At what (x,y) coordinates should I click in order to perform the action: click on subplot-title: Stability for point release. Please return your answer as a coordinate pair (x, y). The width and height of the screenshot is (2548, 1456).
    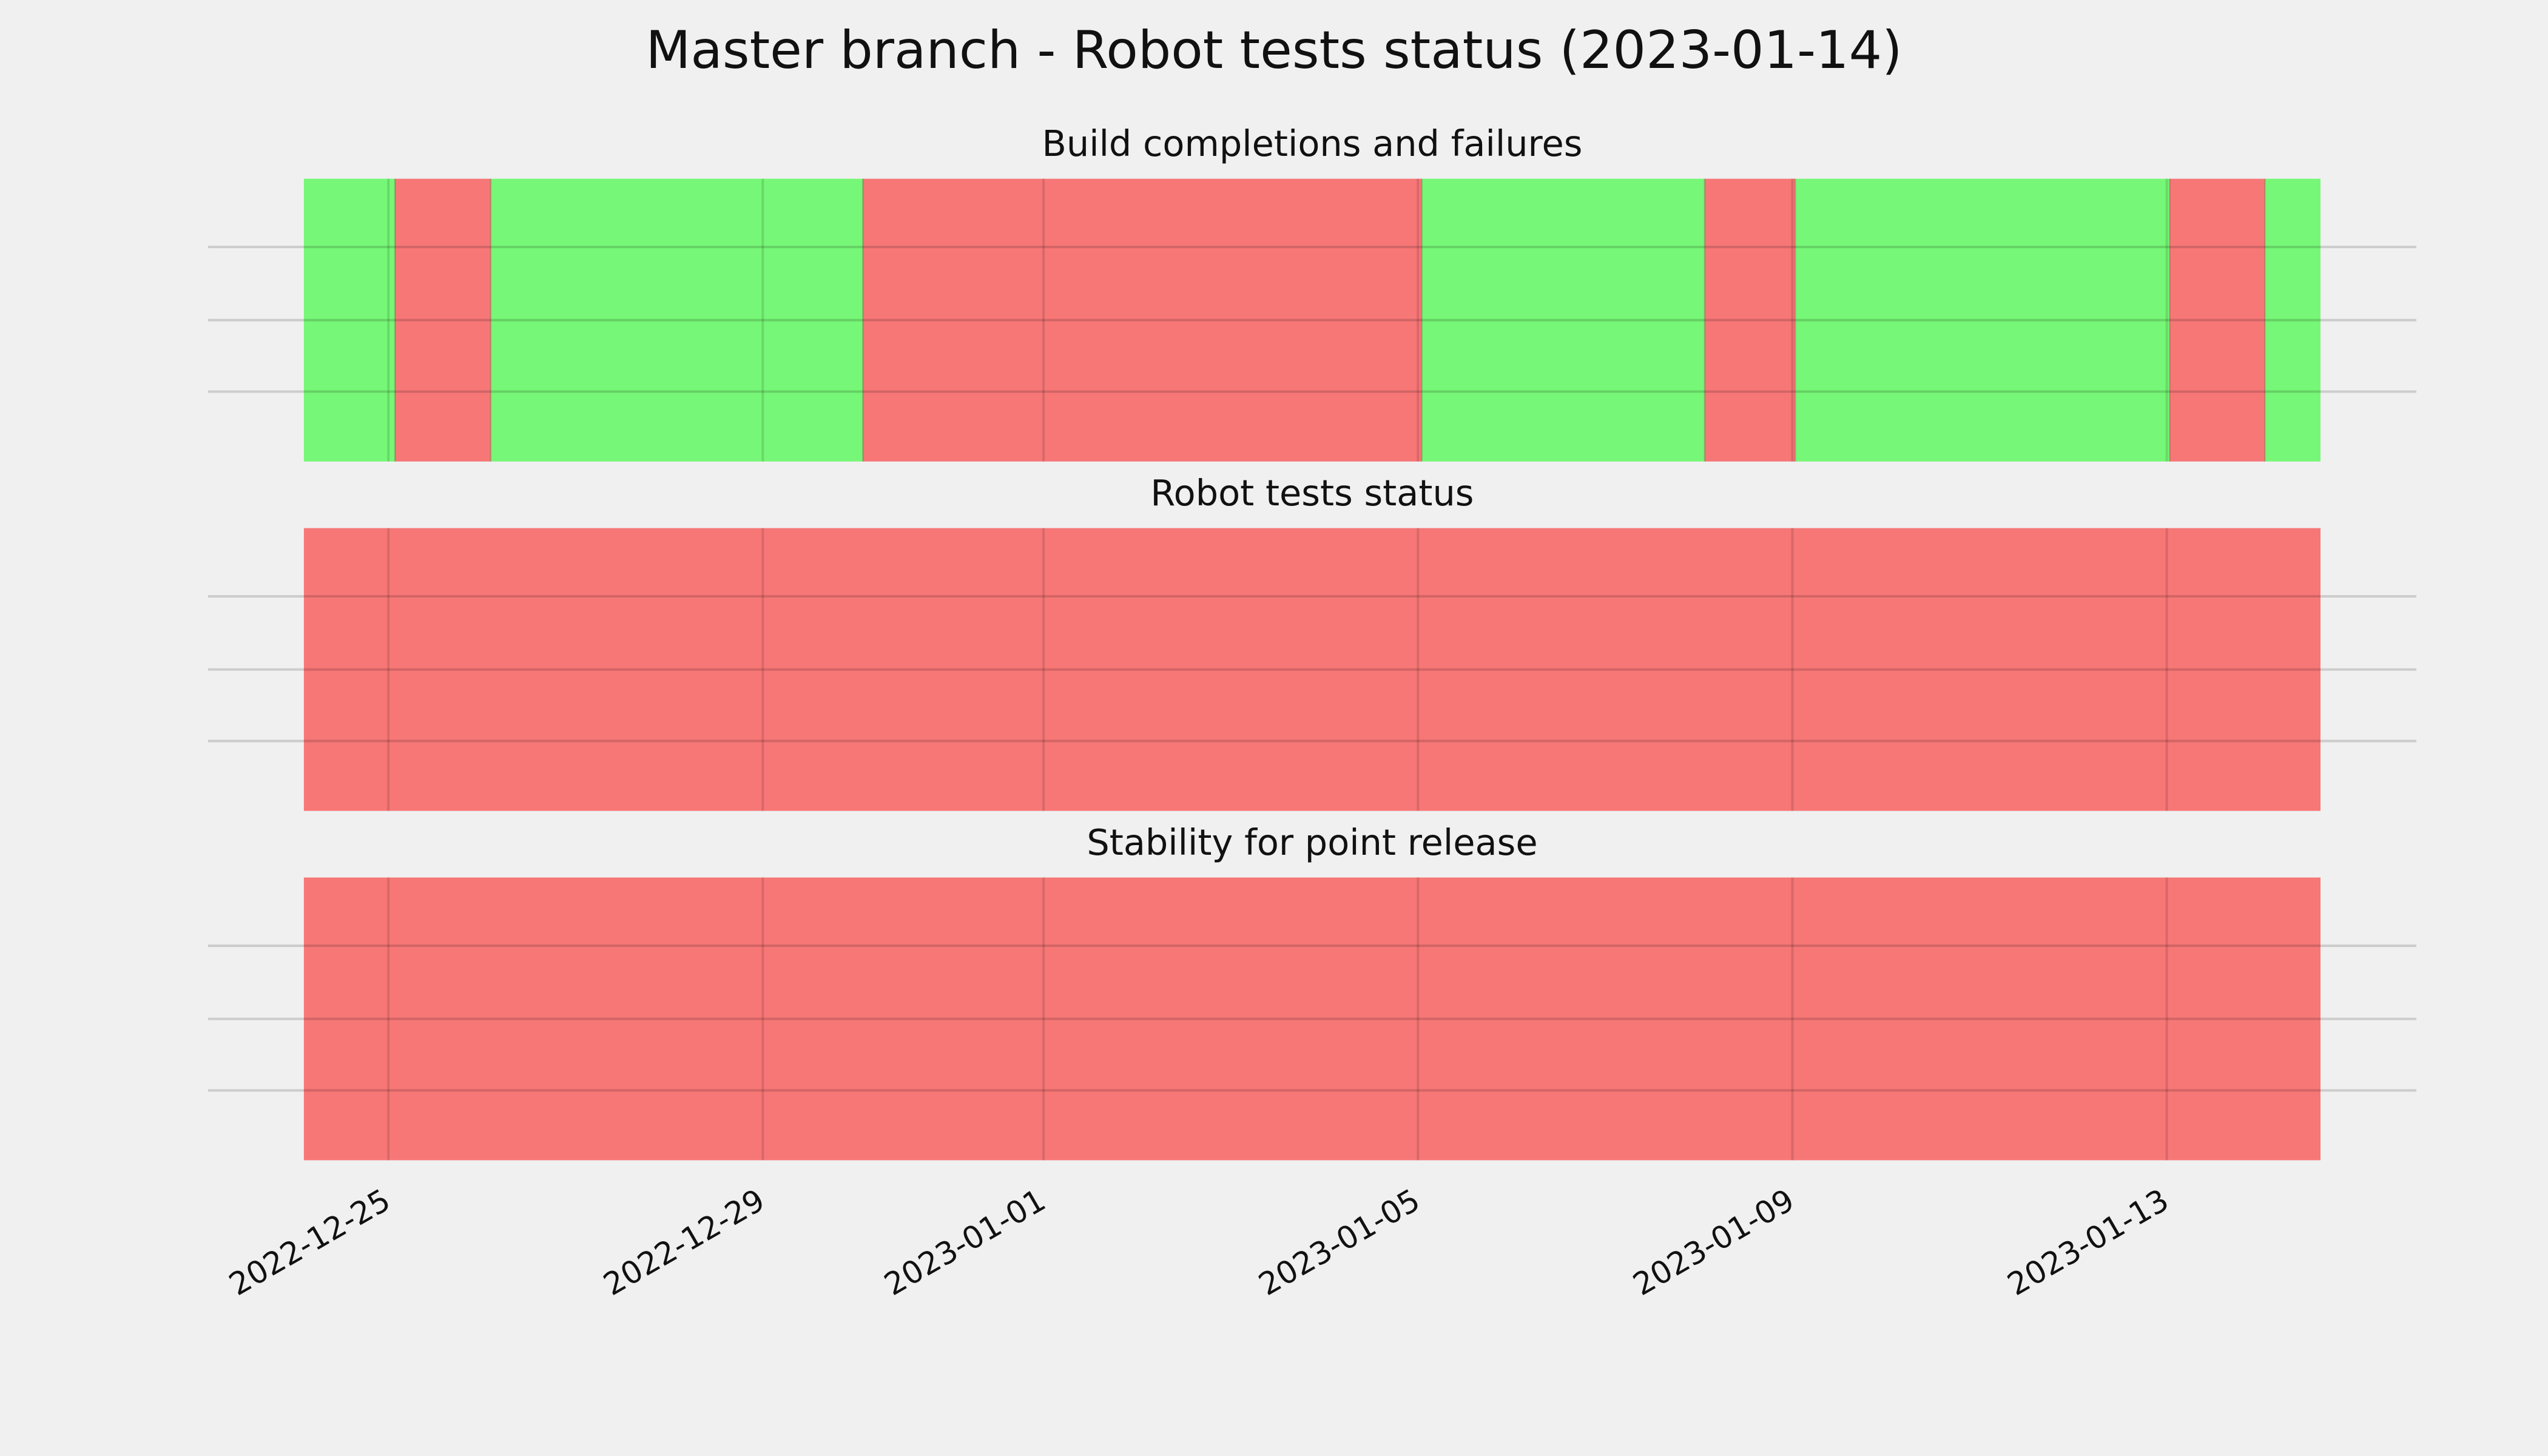
    Looking at the image, I should click on (1312, 842).